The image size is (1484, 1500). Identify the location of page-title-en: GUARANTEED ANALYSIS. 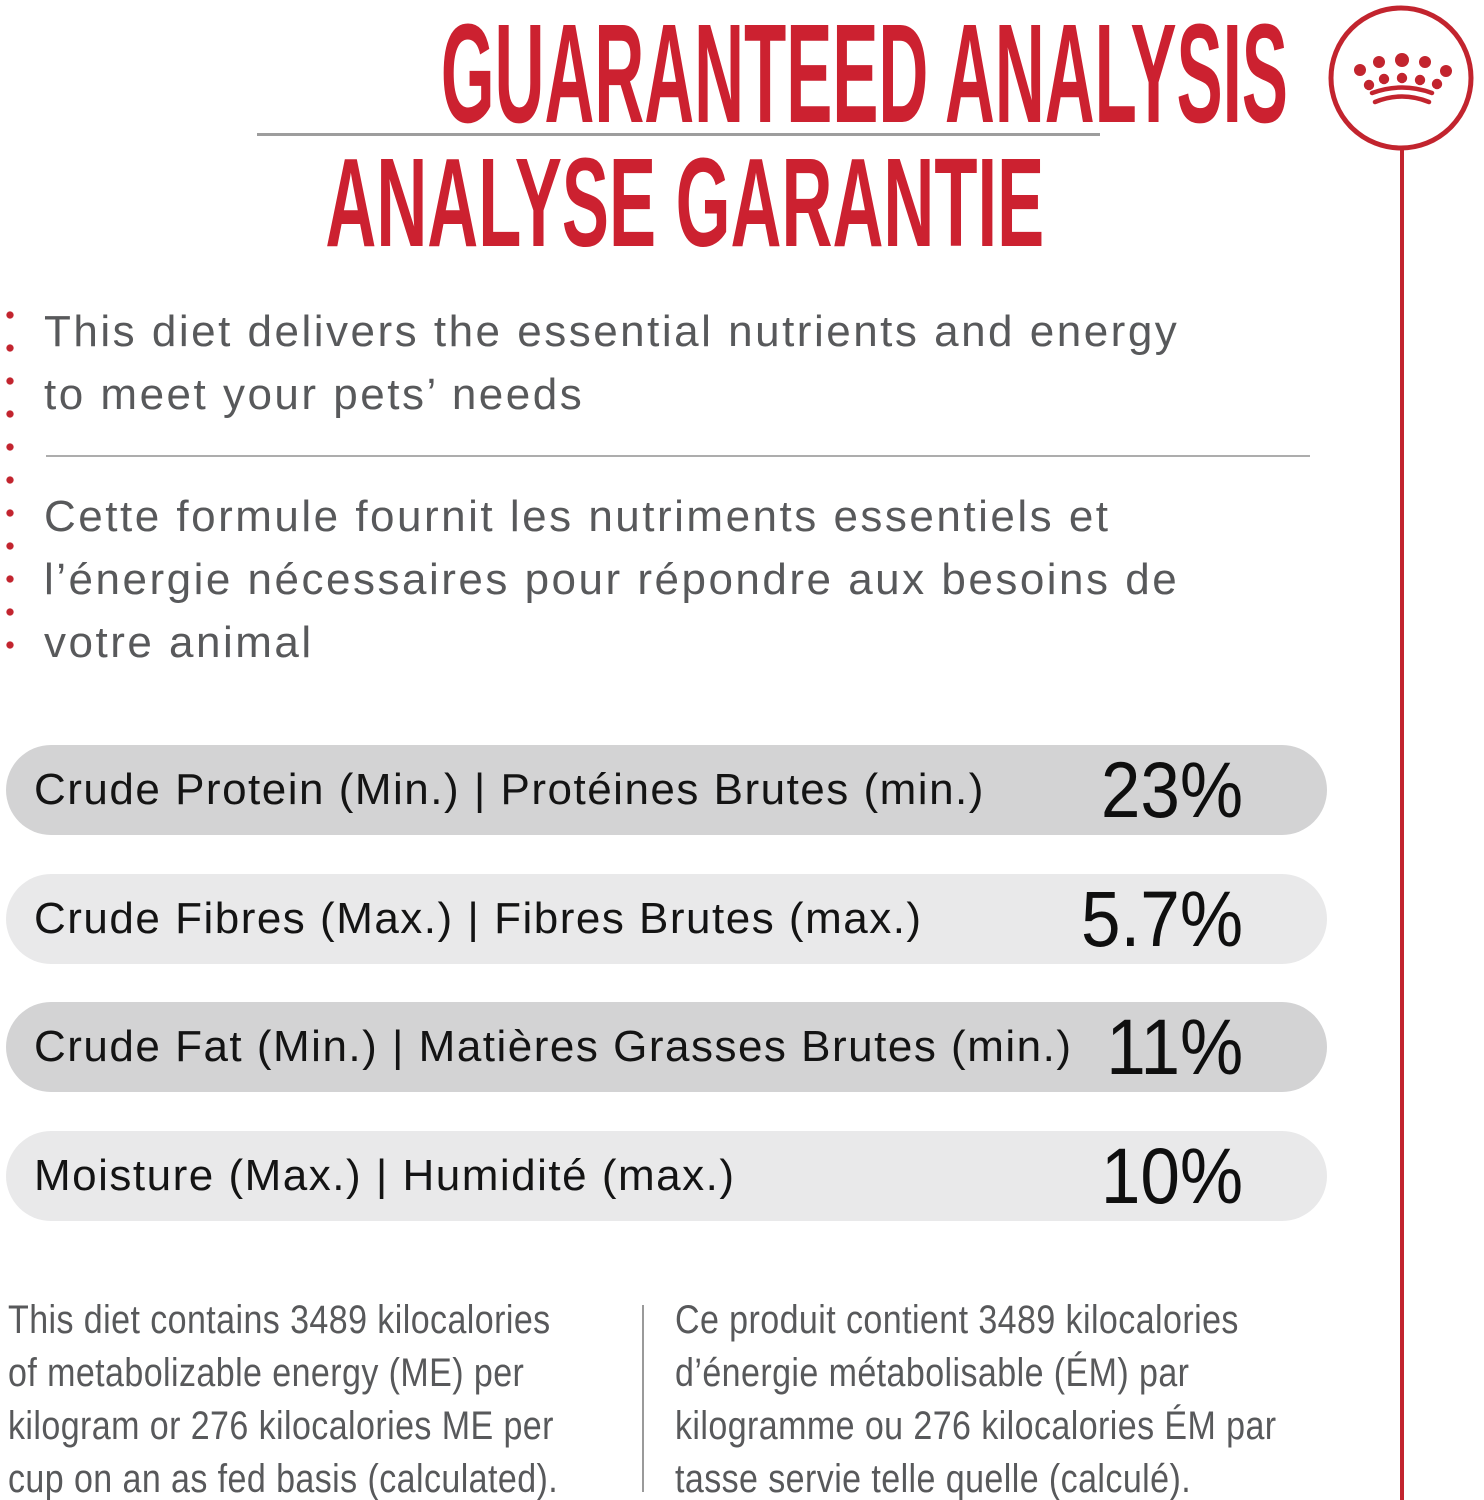
(685, 73).